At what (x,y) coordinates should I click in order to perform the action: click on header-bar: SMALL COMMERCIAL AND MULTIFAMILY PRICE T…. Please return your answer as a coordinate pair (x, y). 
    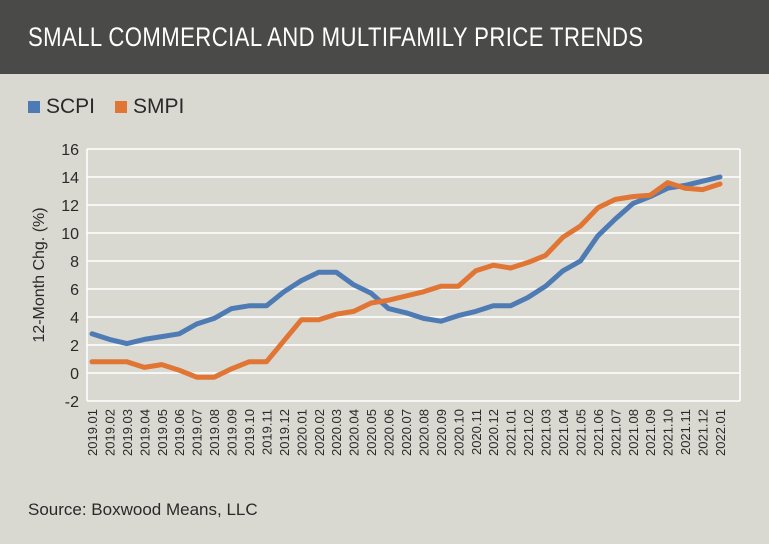
    Looking at the image, I should click on (384, 37).